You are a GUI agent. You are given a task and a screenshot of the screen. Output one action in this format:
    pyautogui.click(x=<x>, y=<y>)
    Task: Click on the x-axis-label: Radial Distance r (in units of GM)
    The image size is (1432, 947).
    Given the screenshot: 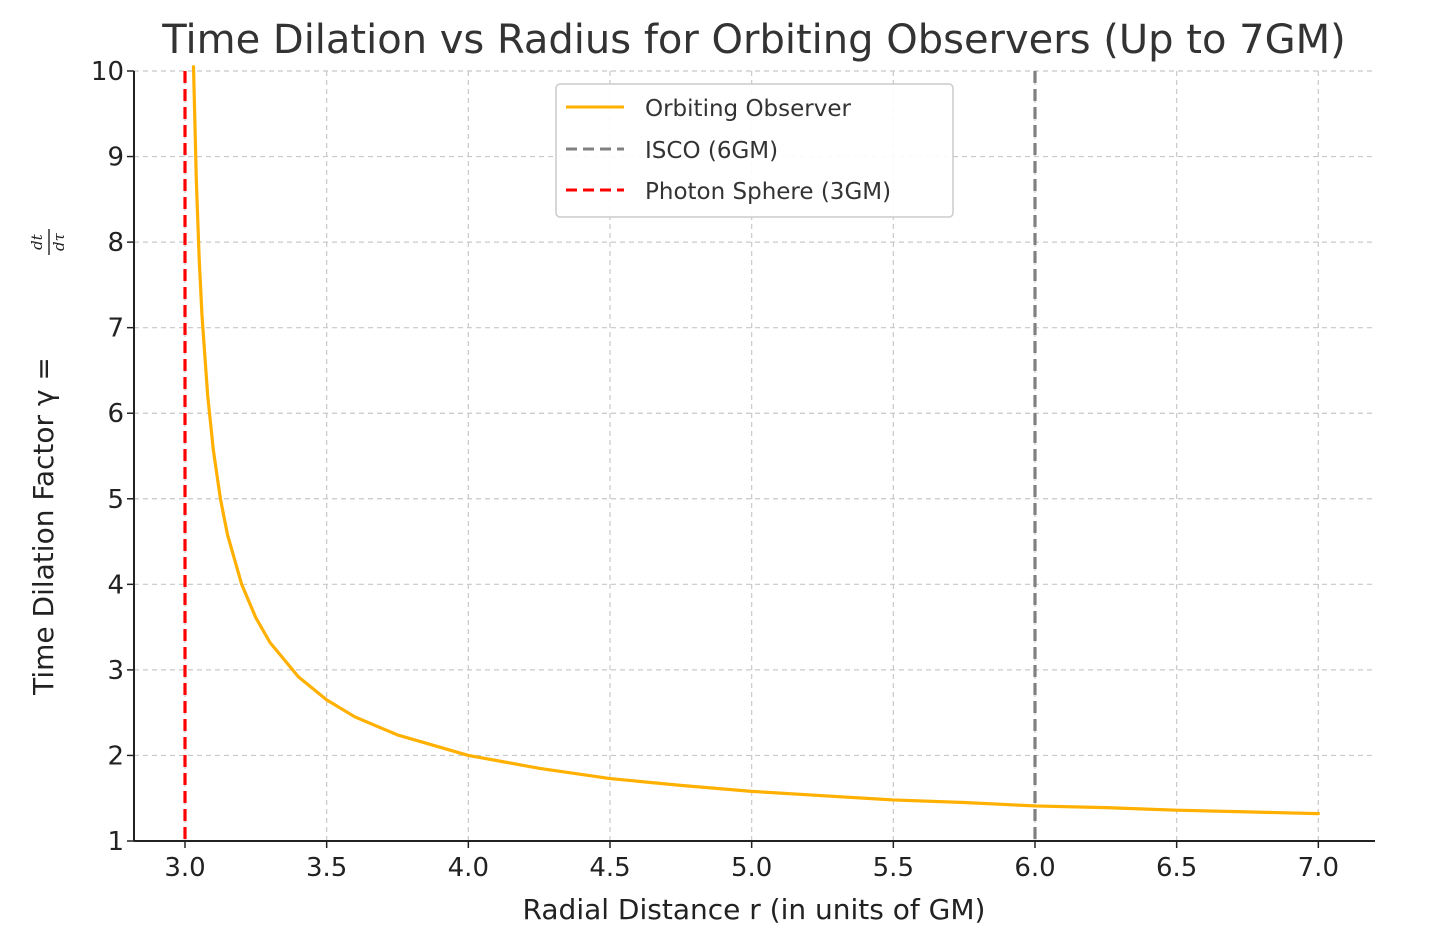 What is the action you would take?
    pyautogui.click(x=754, y=909)
    